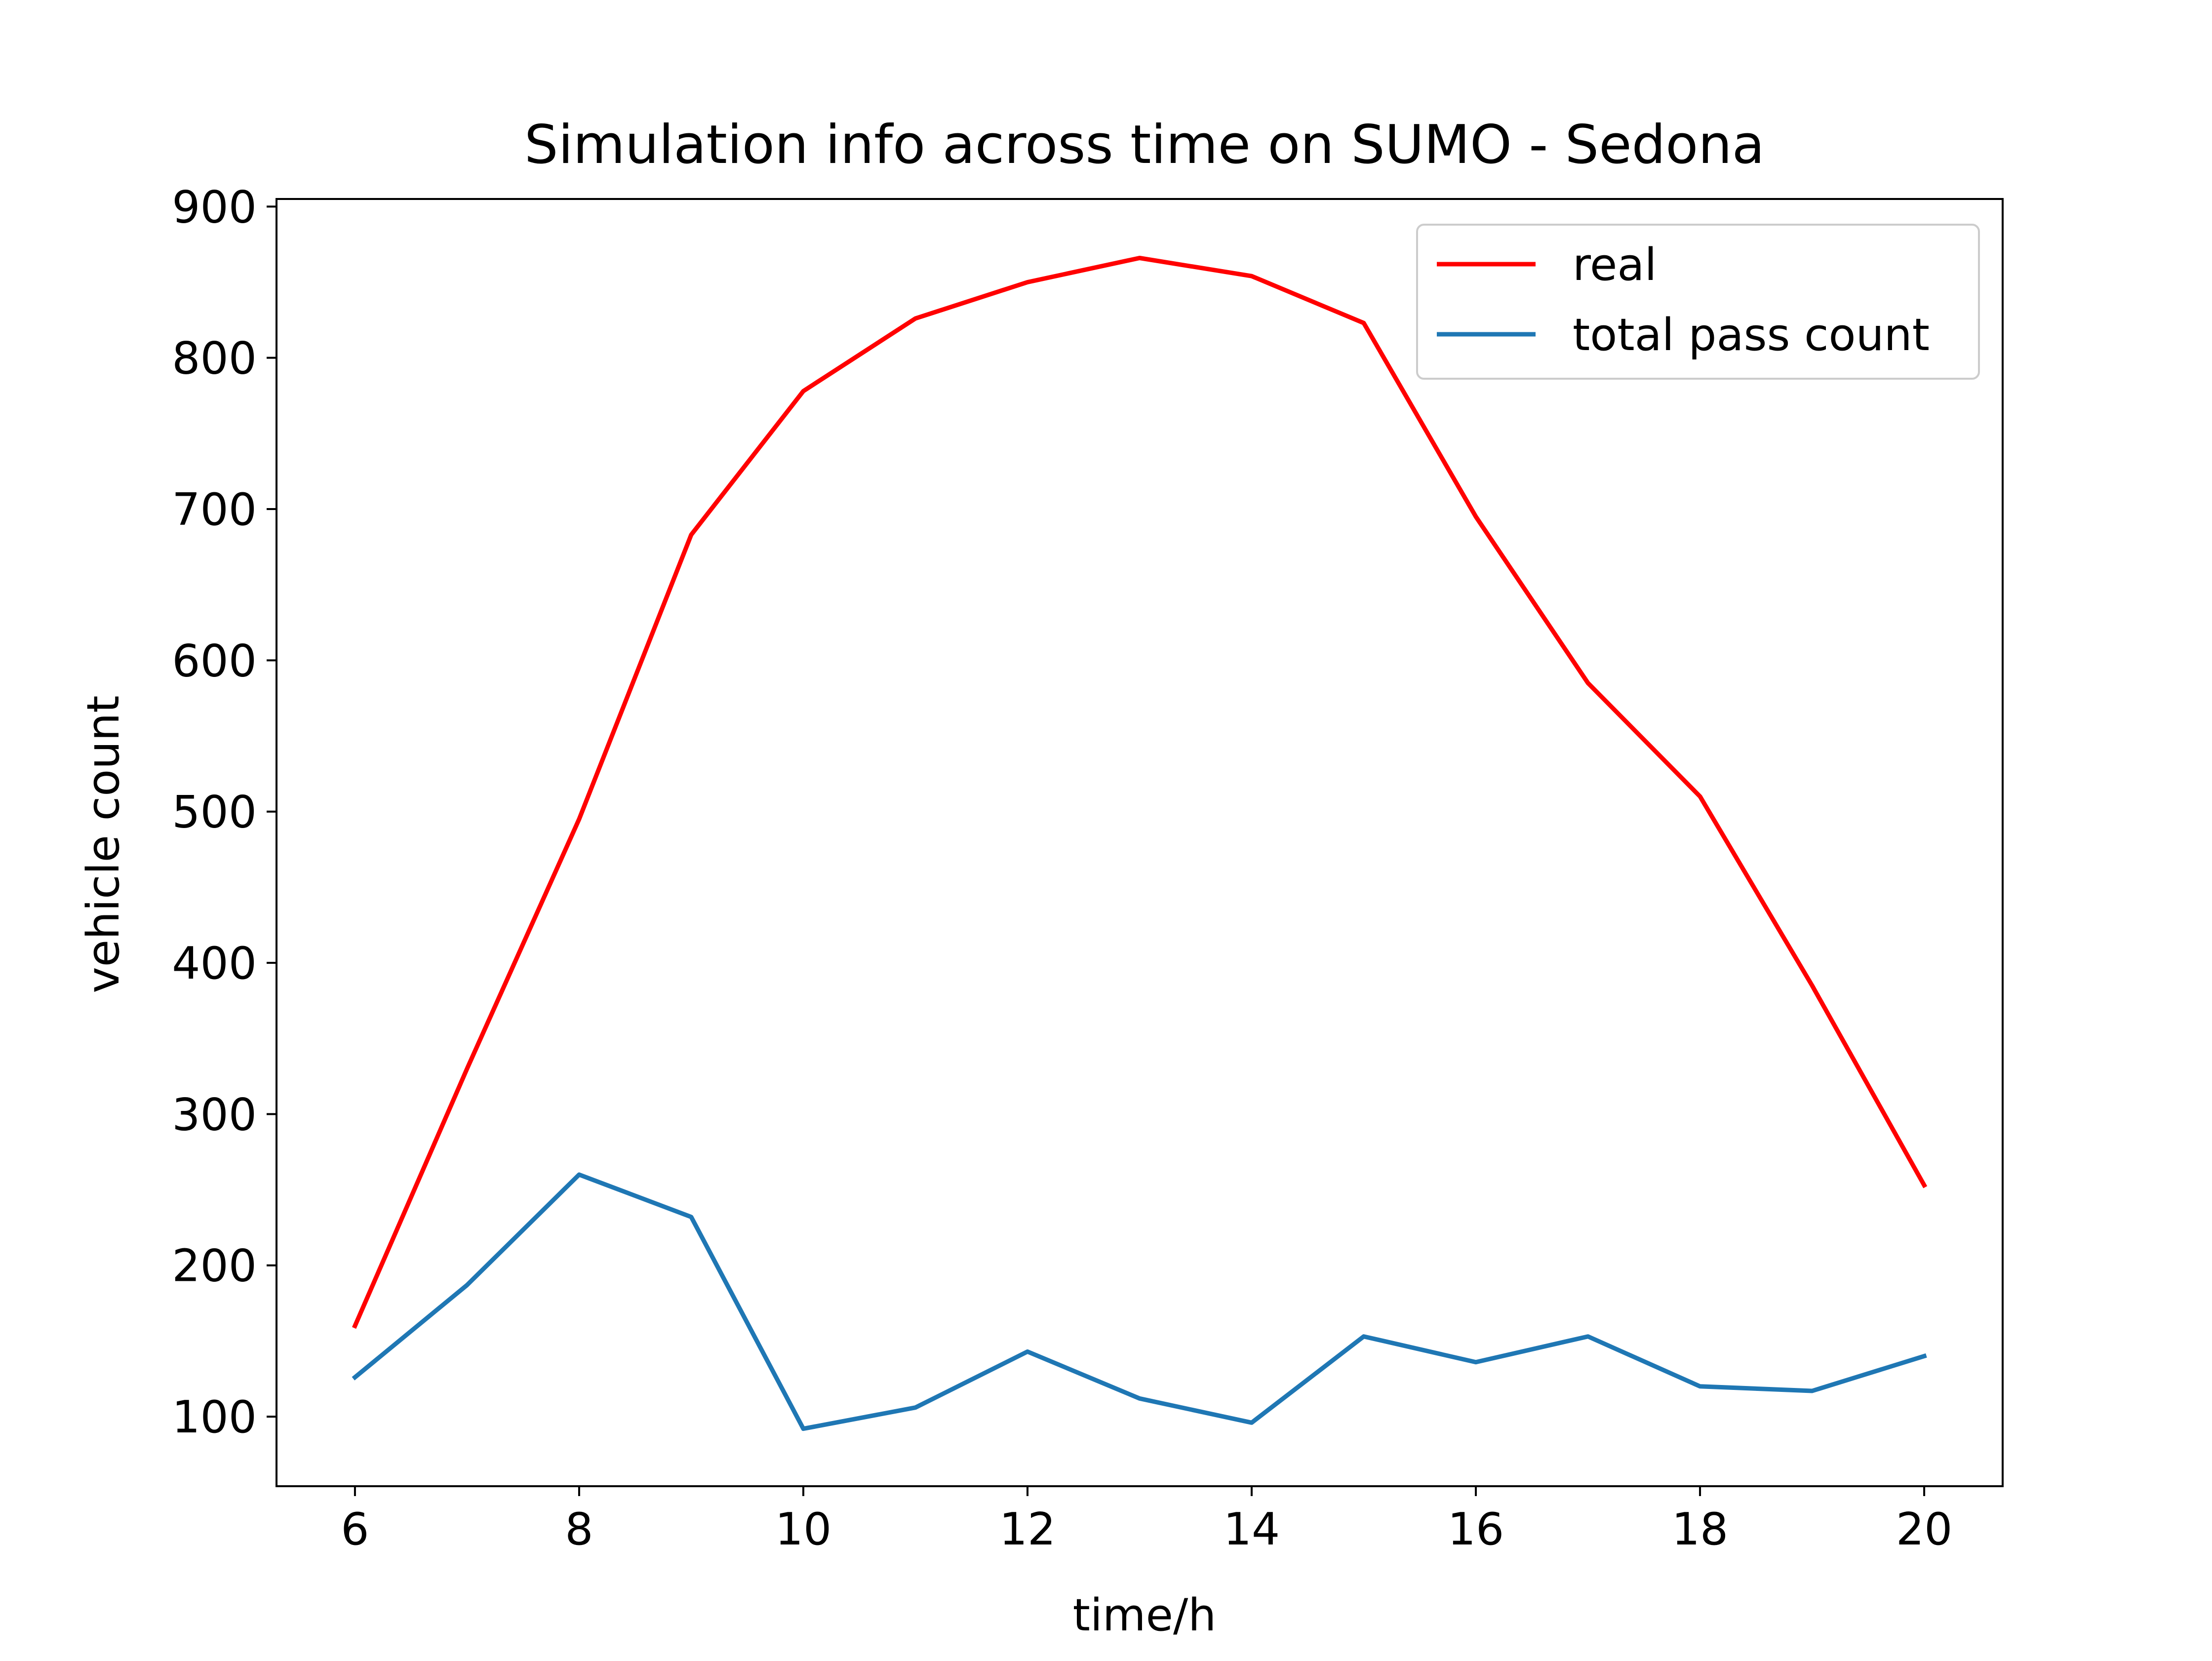 Image resolution: width=2212 pixels, height=1661 pixels. Describe the element at coordinates (215, 510) in the screenshot. I see `y-tick-label: 700` at that location.